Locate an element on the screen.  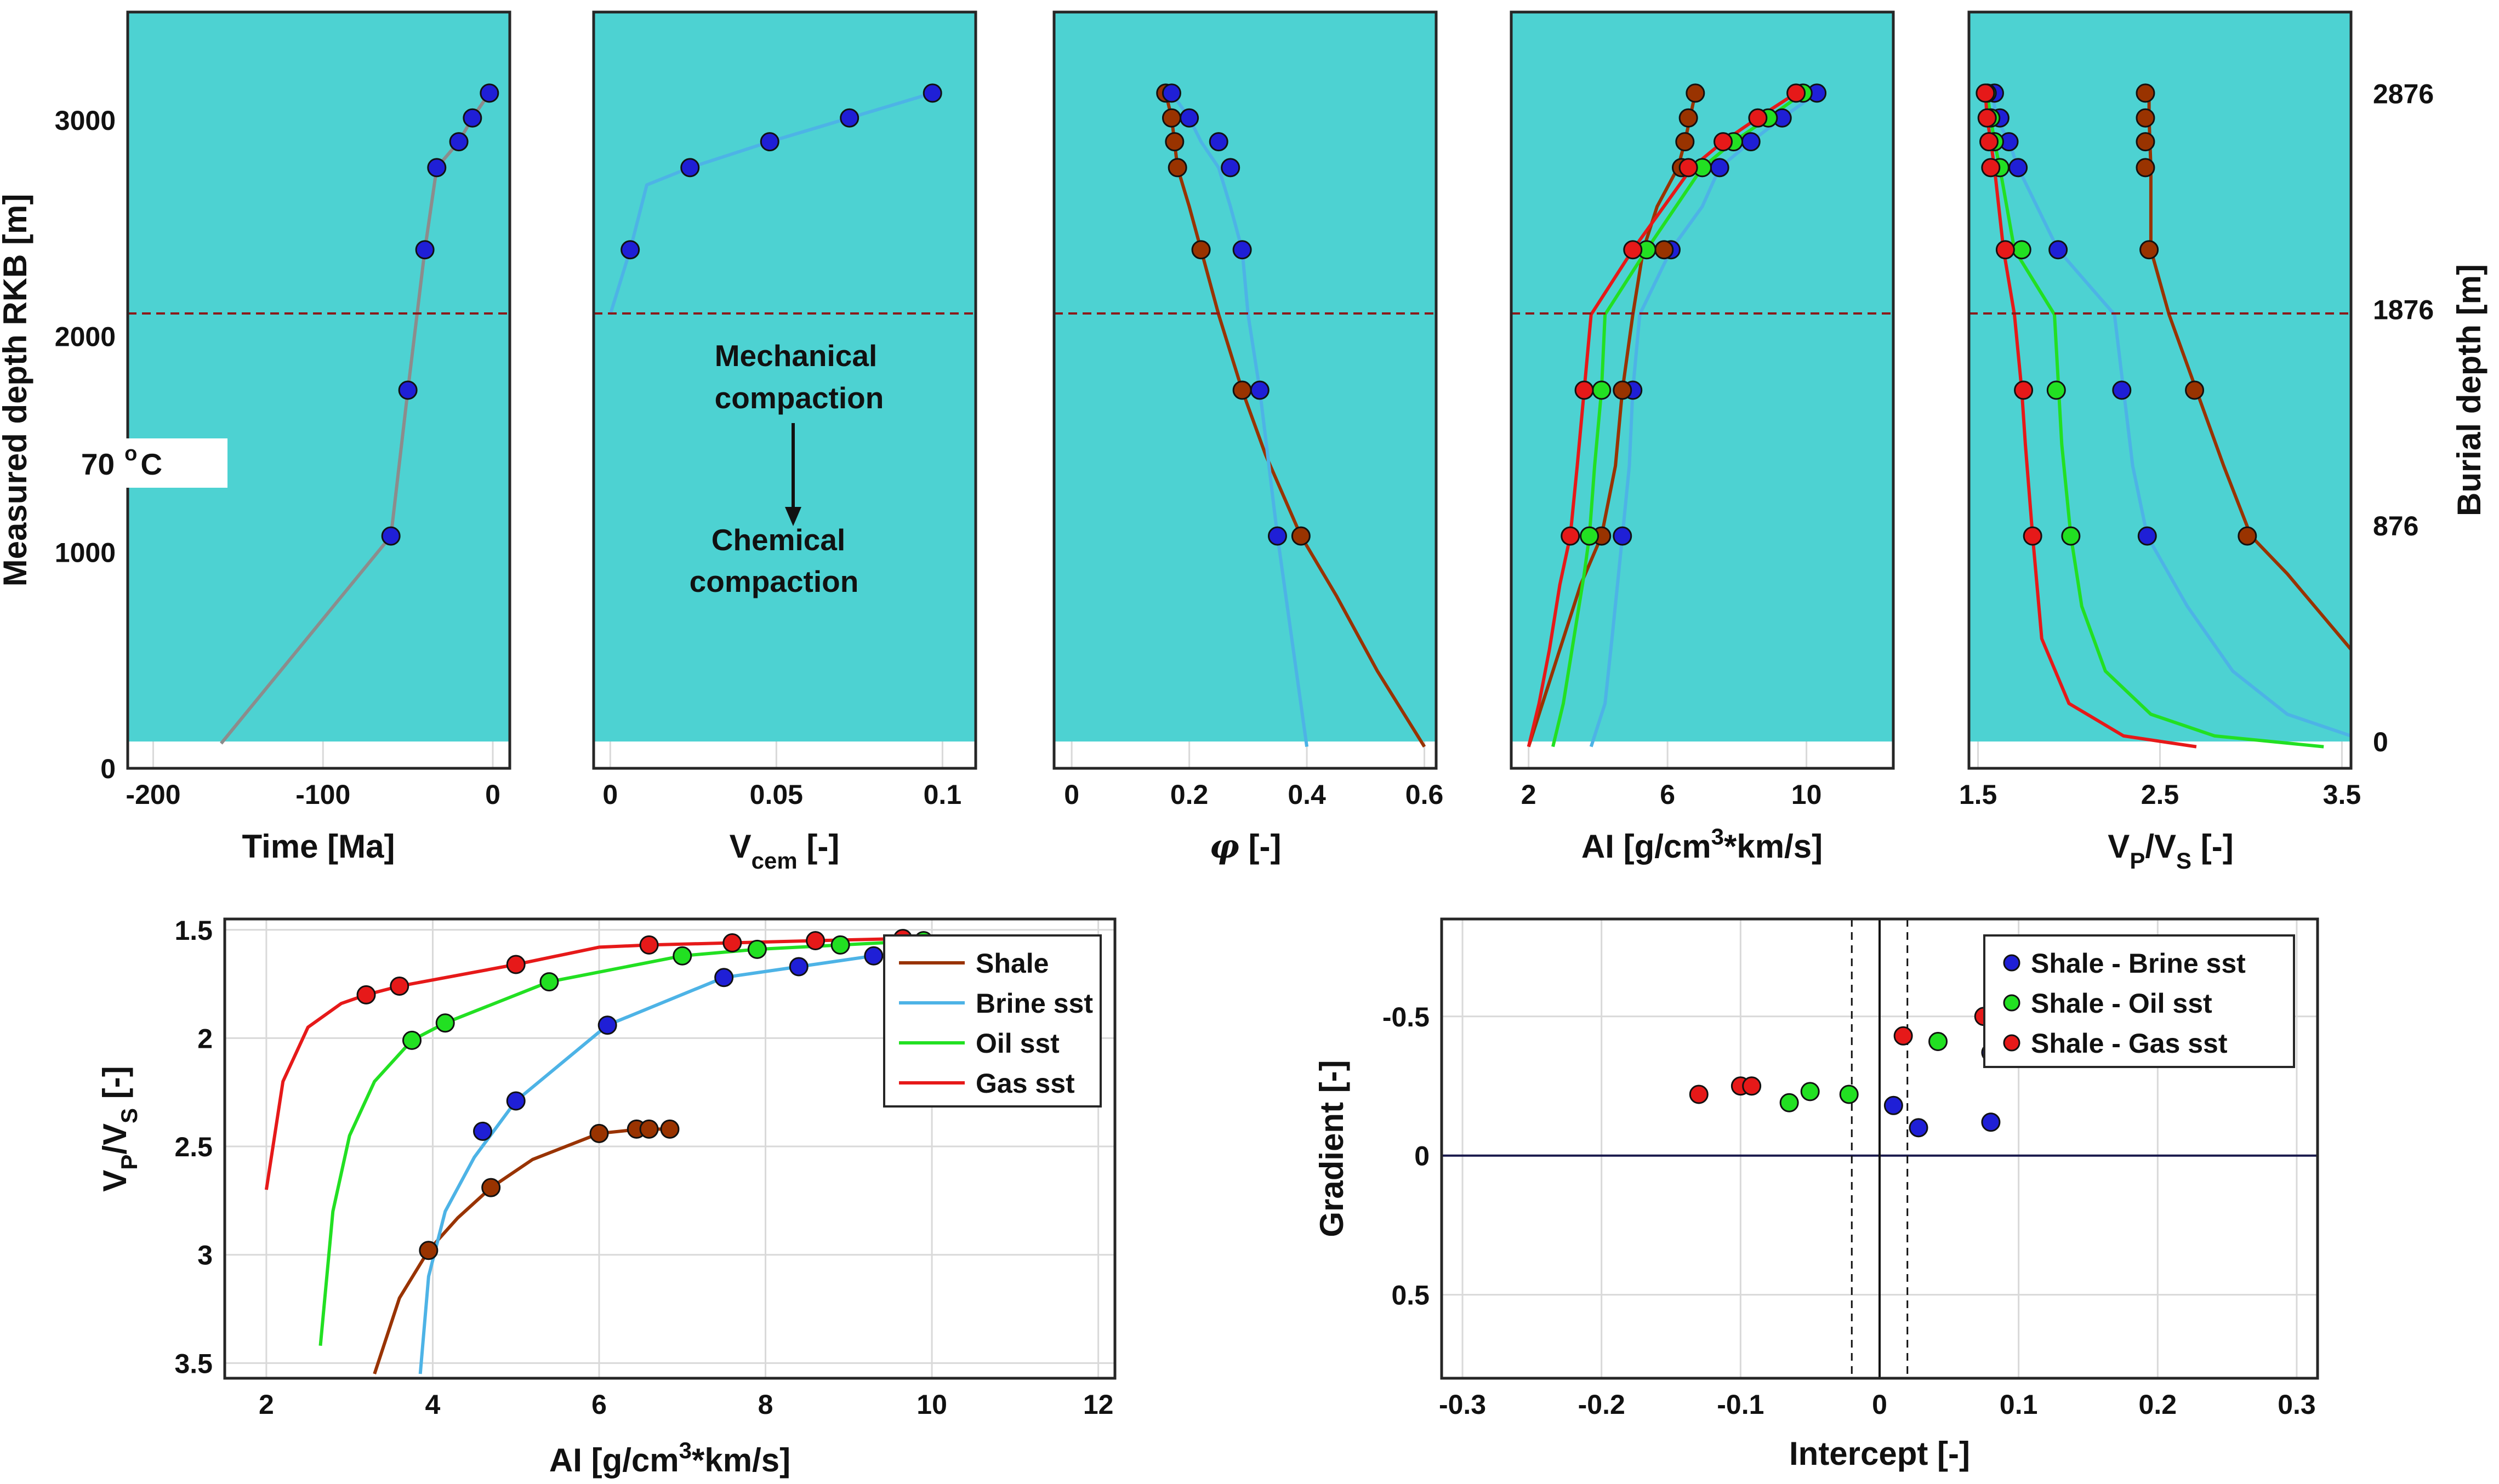
crossplot-y-tick-label: 2.5 is located at coordinates (193, 1147).